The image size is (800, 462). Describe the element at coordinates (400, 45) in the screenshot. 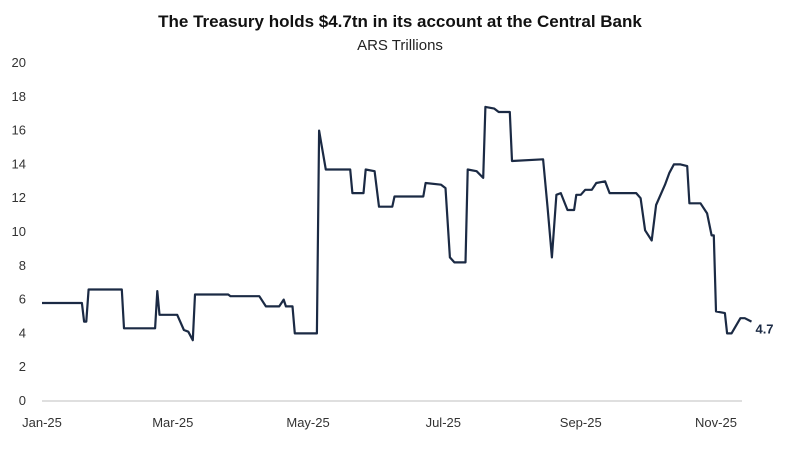

I see `chart-subtitle: ARS Trillions` at that location.